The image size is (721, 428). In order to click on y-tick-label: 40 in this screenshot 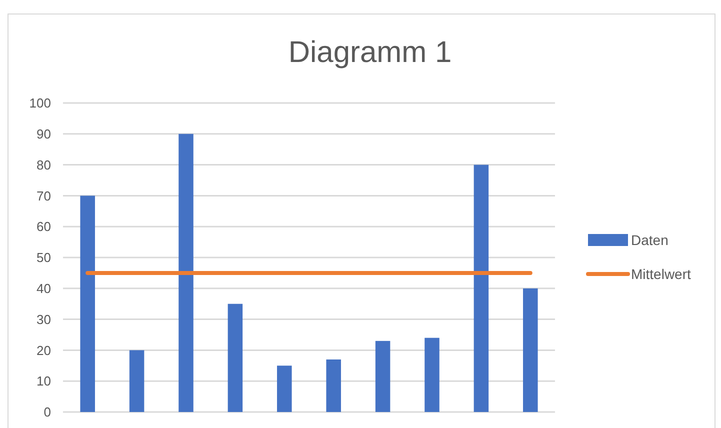, I will do `click(43, 288)`.